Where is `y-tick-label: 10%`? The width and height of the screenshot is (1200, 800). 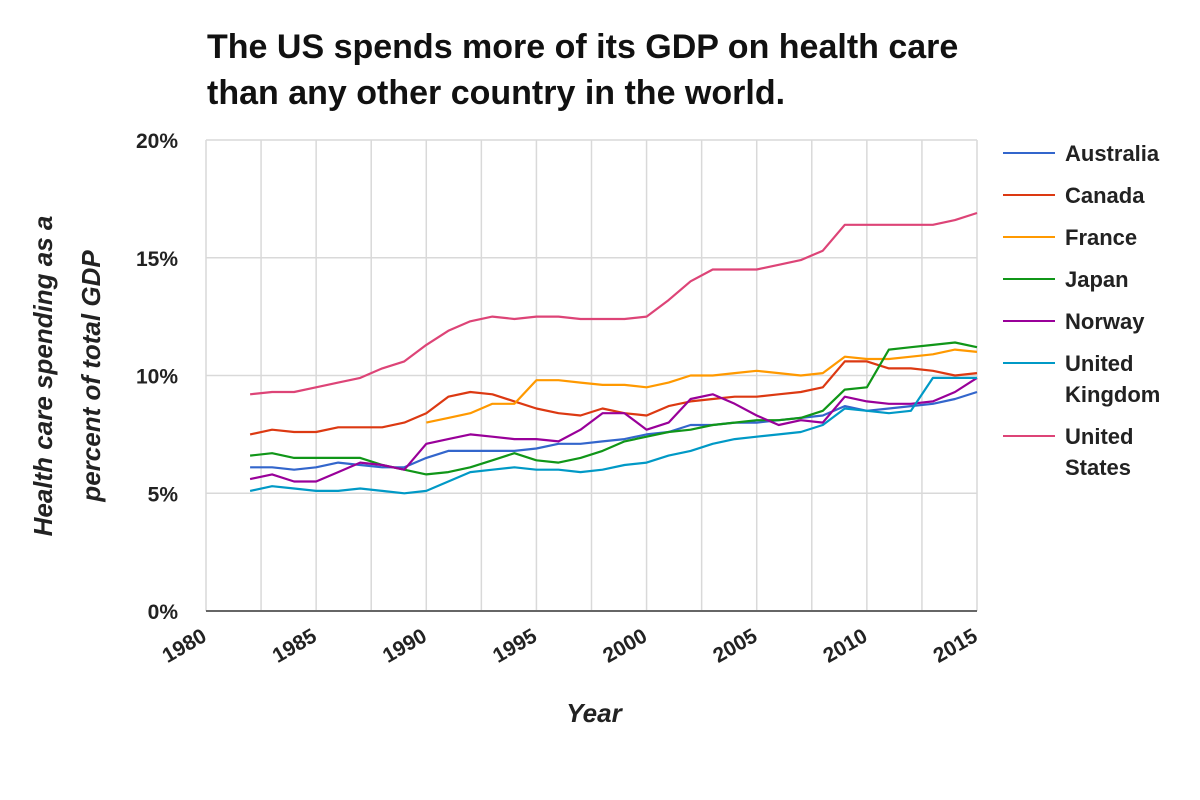
y-tick-label: 10% is located at coordinates (157, 377).